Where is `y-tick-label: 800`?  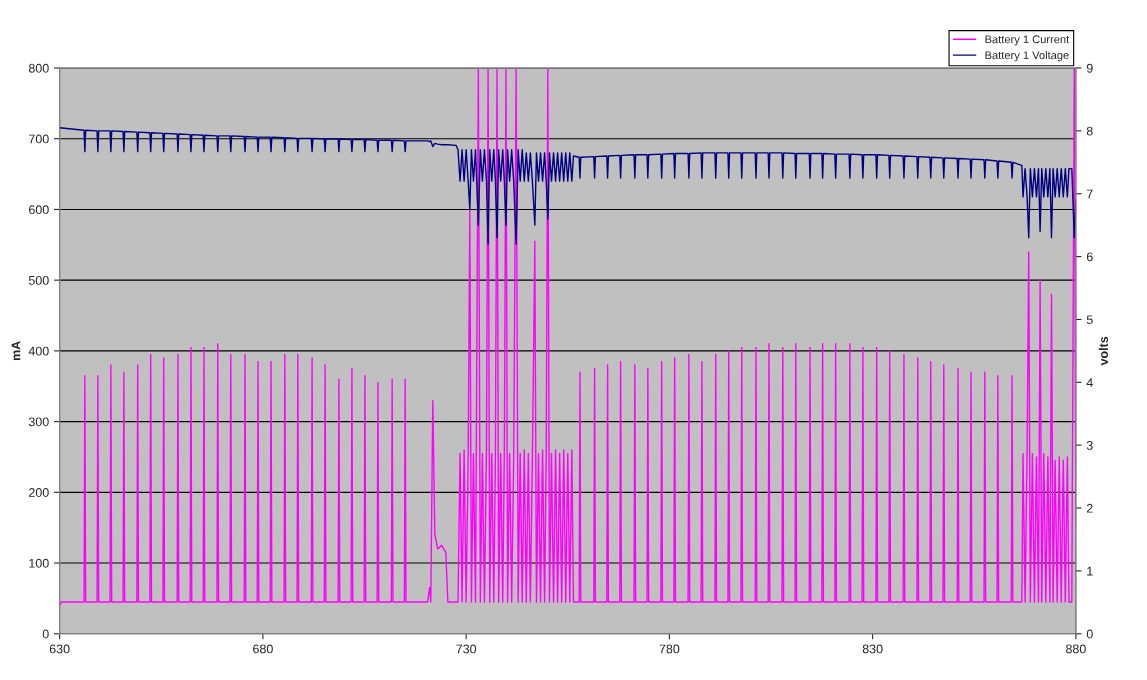 y-tick-label: 800 is located at coordinates (38, 68).